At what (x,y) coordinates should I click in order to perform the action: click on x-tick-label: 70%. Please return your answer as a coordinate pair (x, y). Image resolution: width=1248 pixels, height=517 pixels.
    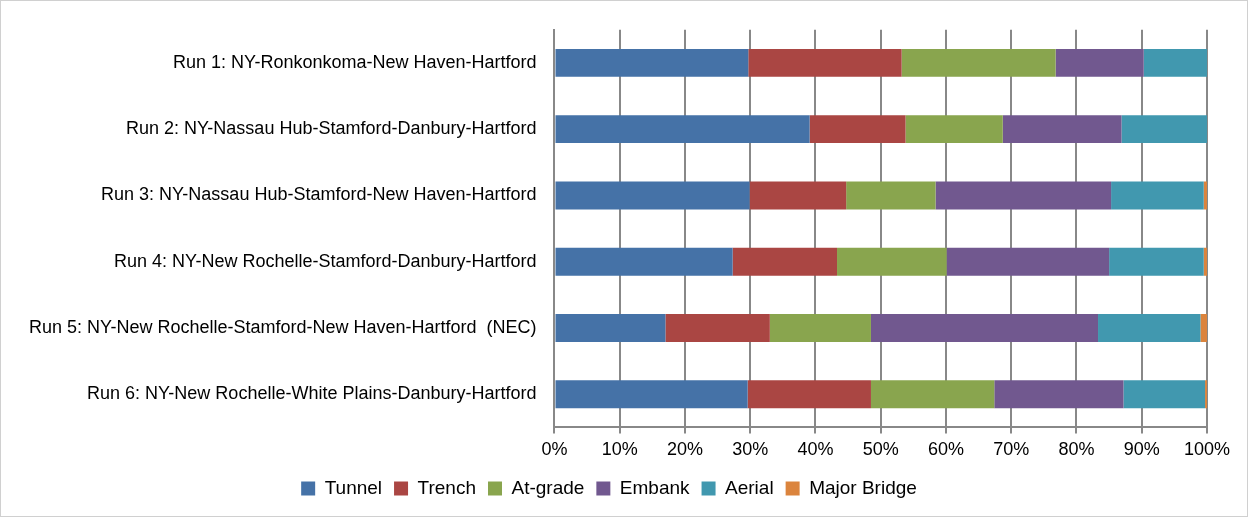
    Looking at the image, I should click on (1011, 449).